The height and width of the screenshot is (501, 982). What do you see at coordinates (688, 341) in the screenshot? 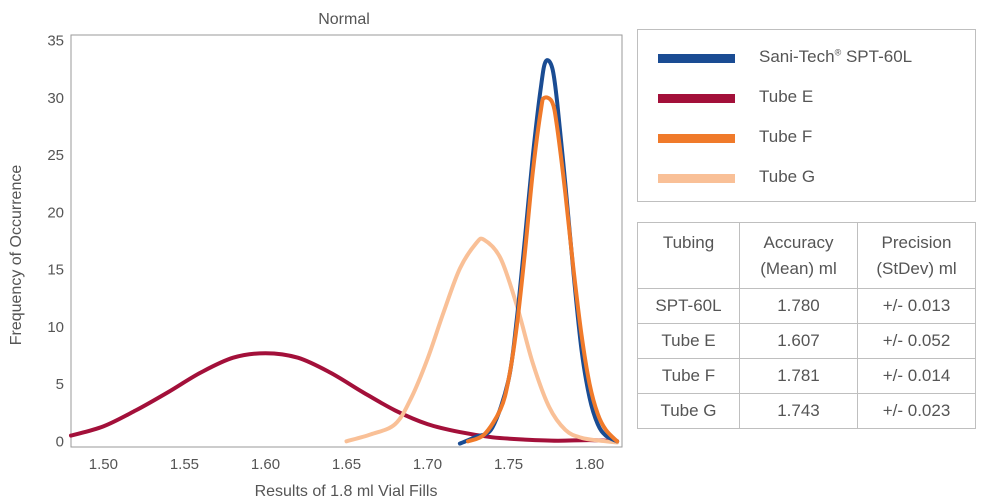
I see `cell-tubing: Tube E` at bounding box center [688, 341].